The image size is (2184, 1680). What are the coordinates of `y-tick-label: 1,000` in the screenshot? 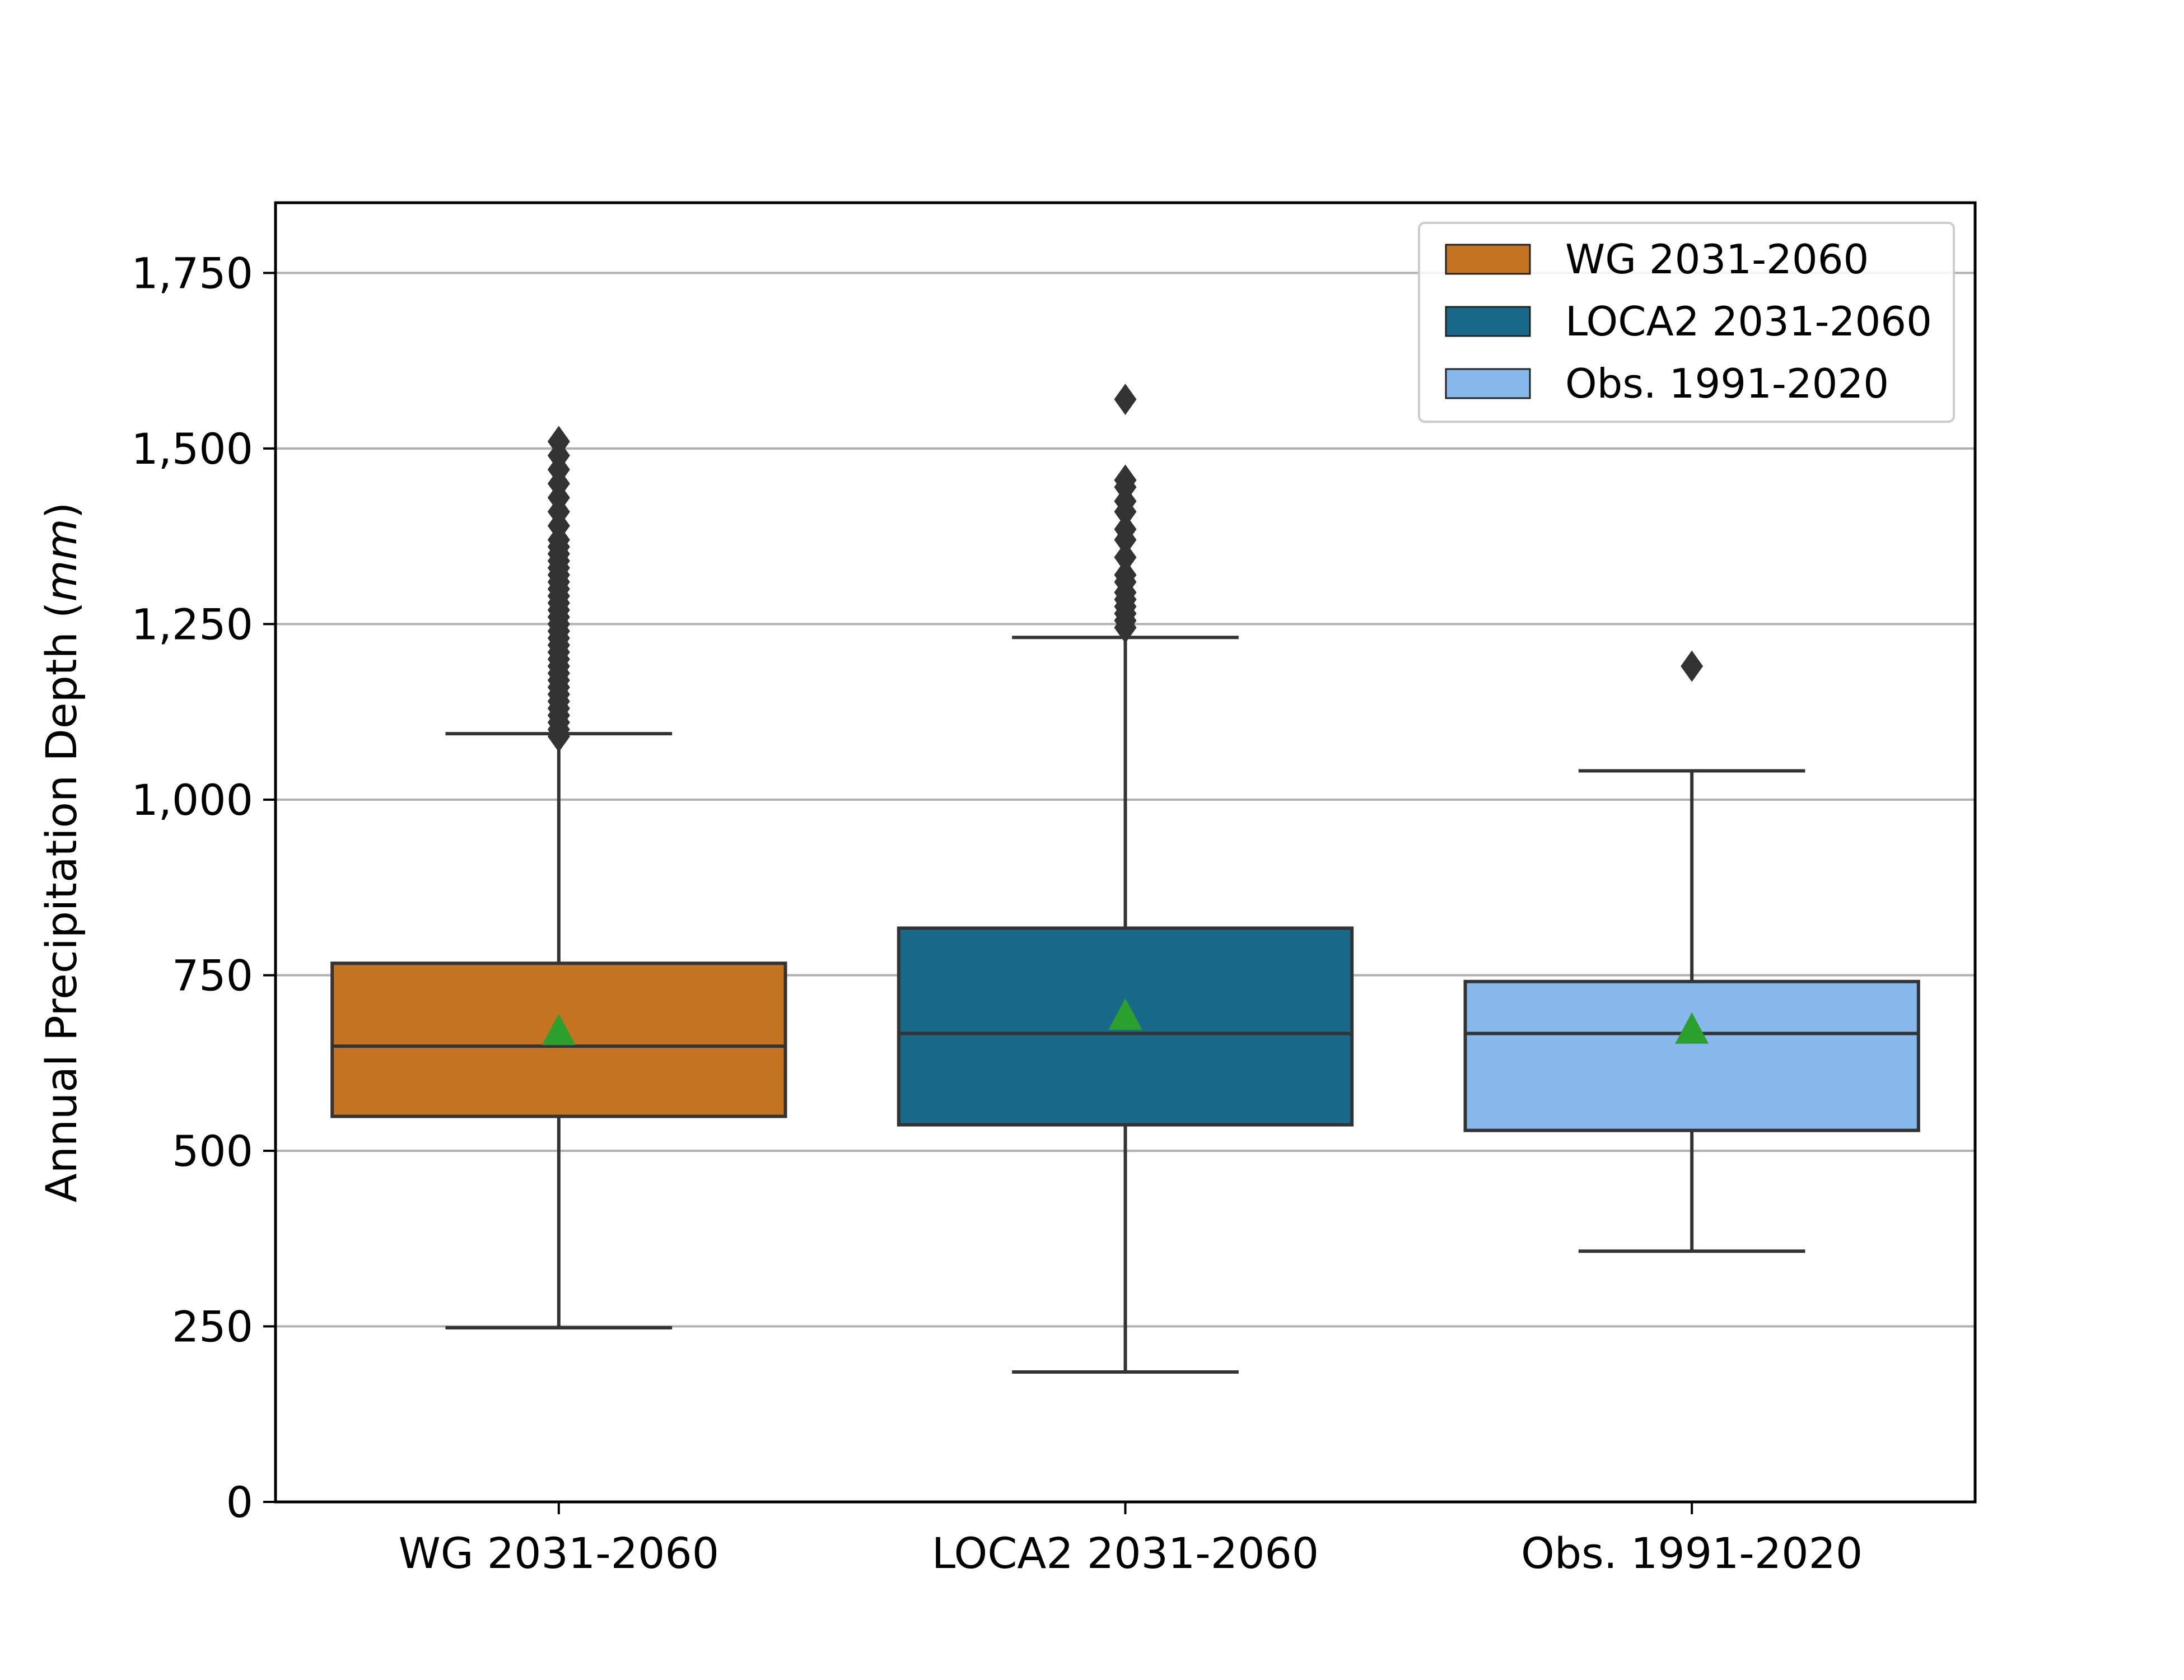 It's located at (192, 800).